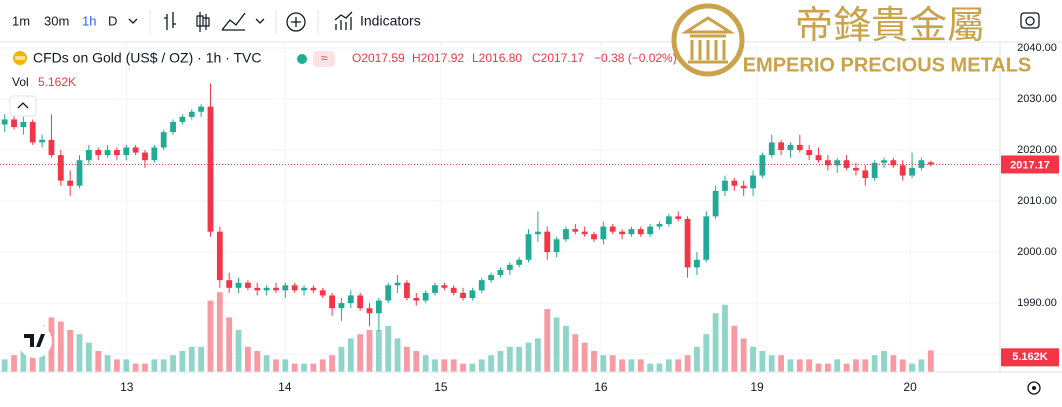  What do you see at coordinates (56, 20) in the screenshot?
I see `interval-button: 30m` at bounding box center [56, 20].